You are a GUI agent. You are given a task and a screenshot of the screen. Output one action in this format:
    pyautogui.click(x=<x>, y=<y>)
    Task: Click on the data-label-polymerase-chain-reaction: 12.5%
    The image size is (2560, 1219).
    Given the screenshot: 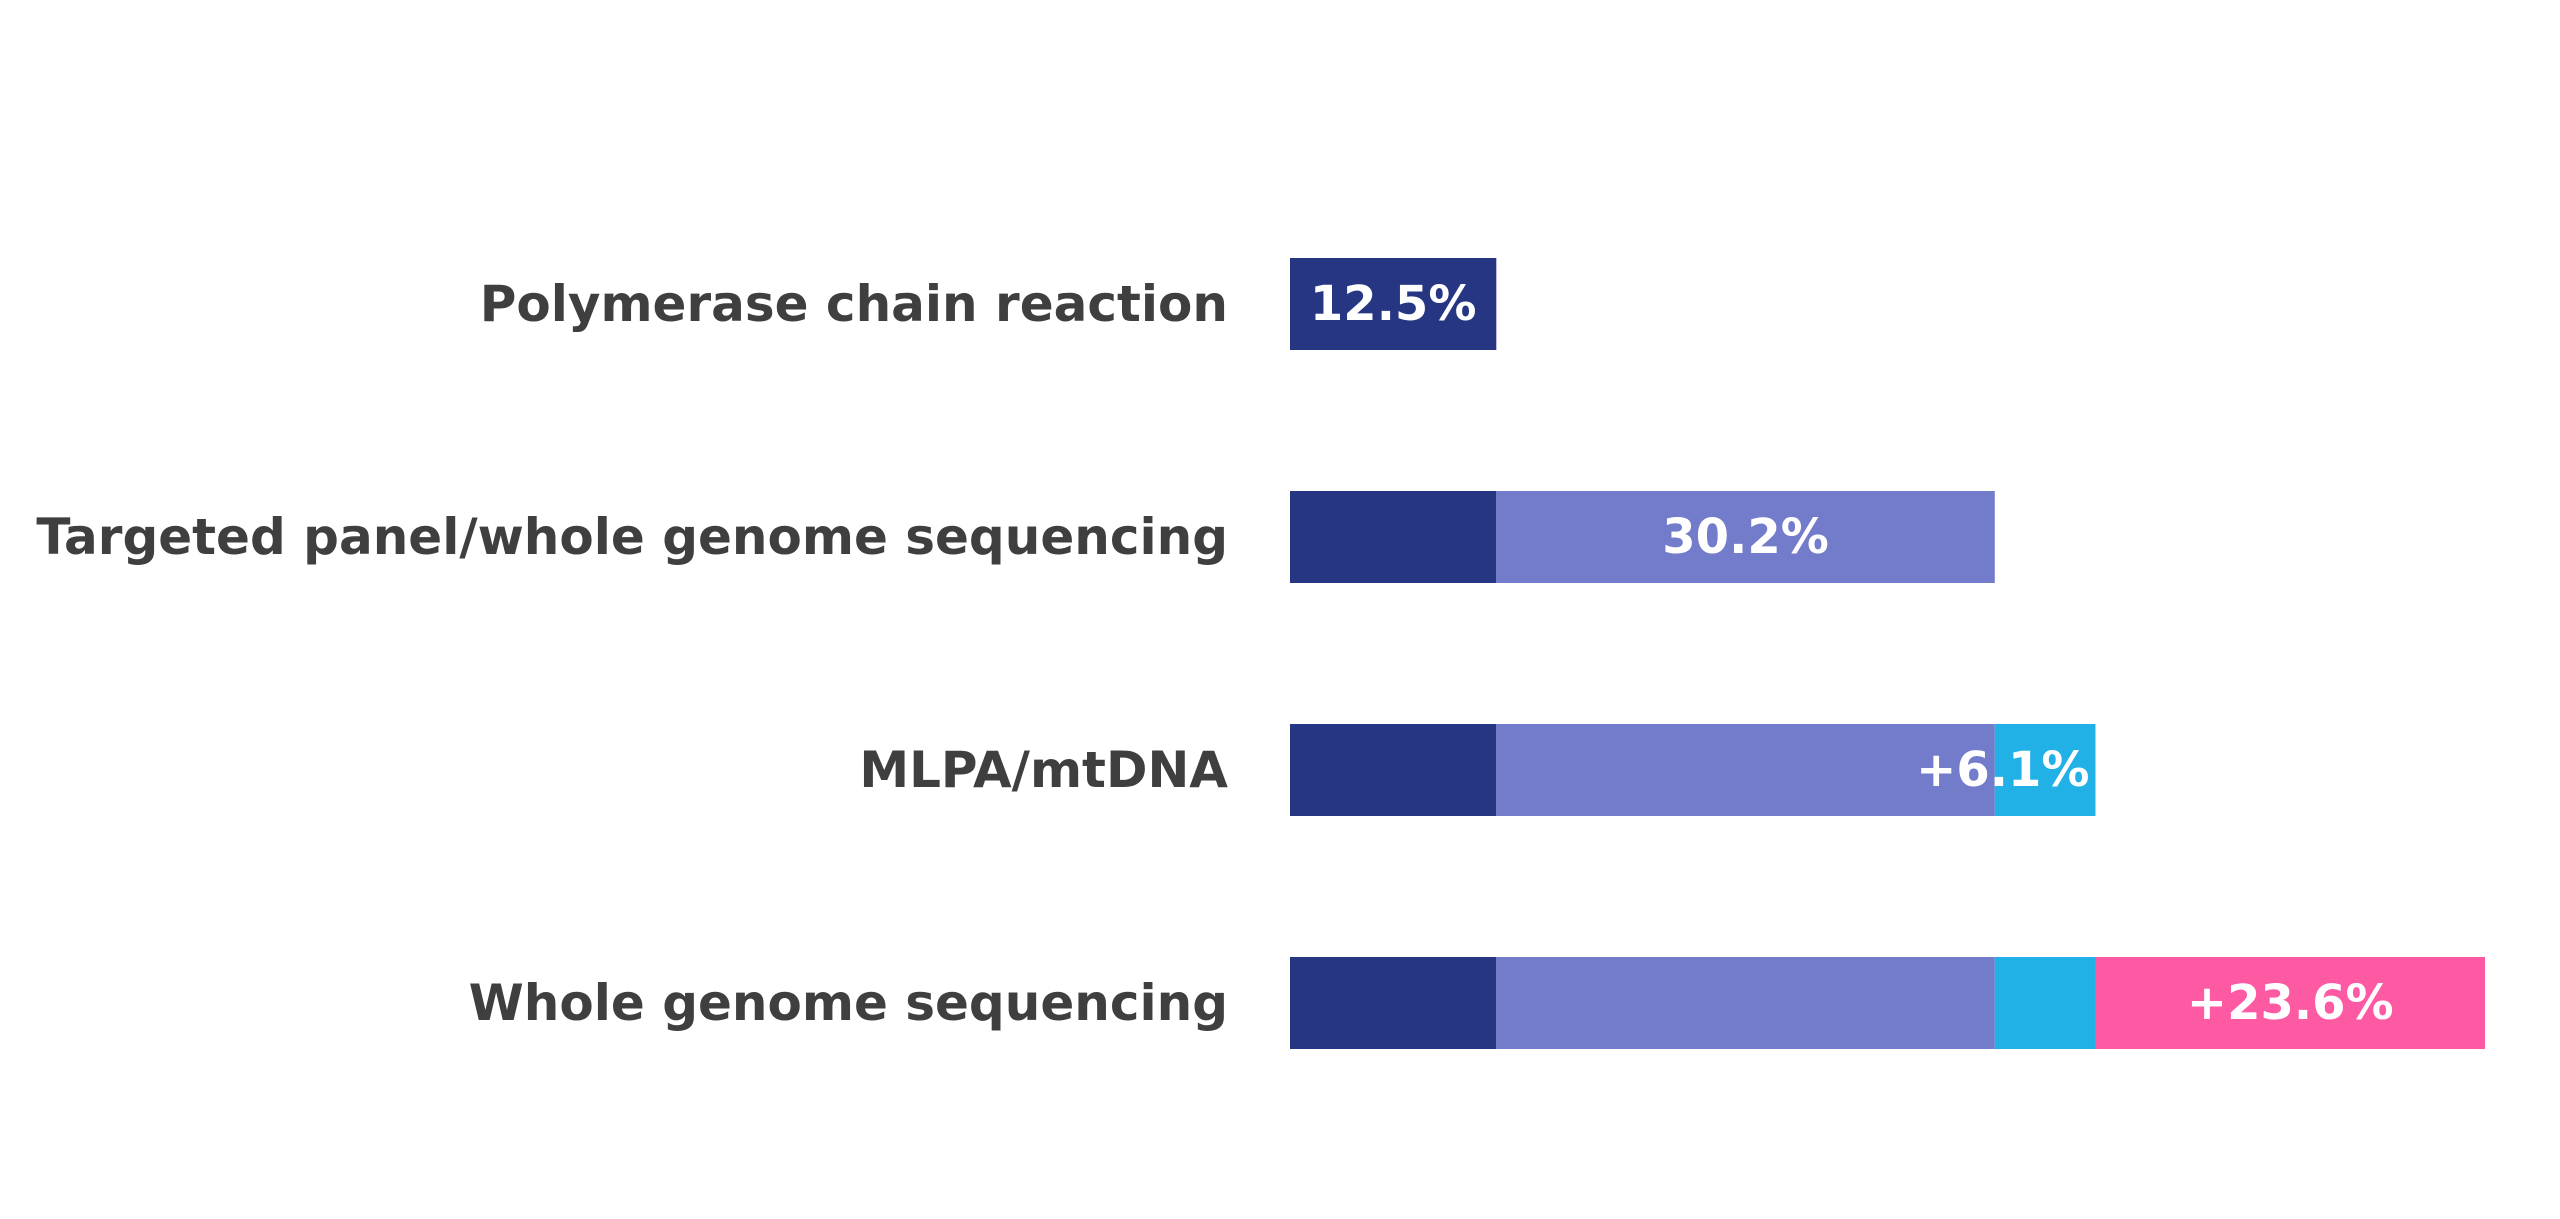 What is the action you would take?
    pyautogui.click(x=1393, y=304)
    